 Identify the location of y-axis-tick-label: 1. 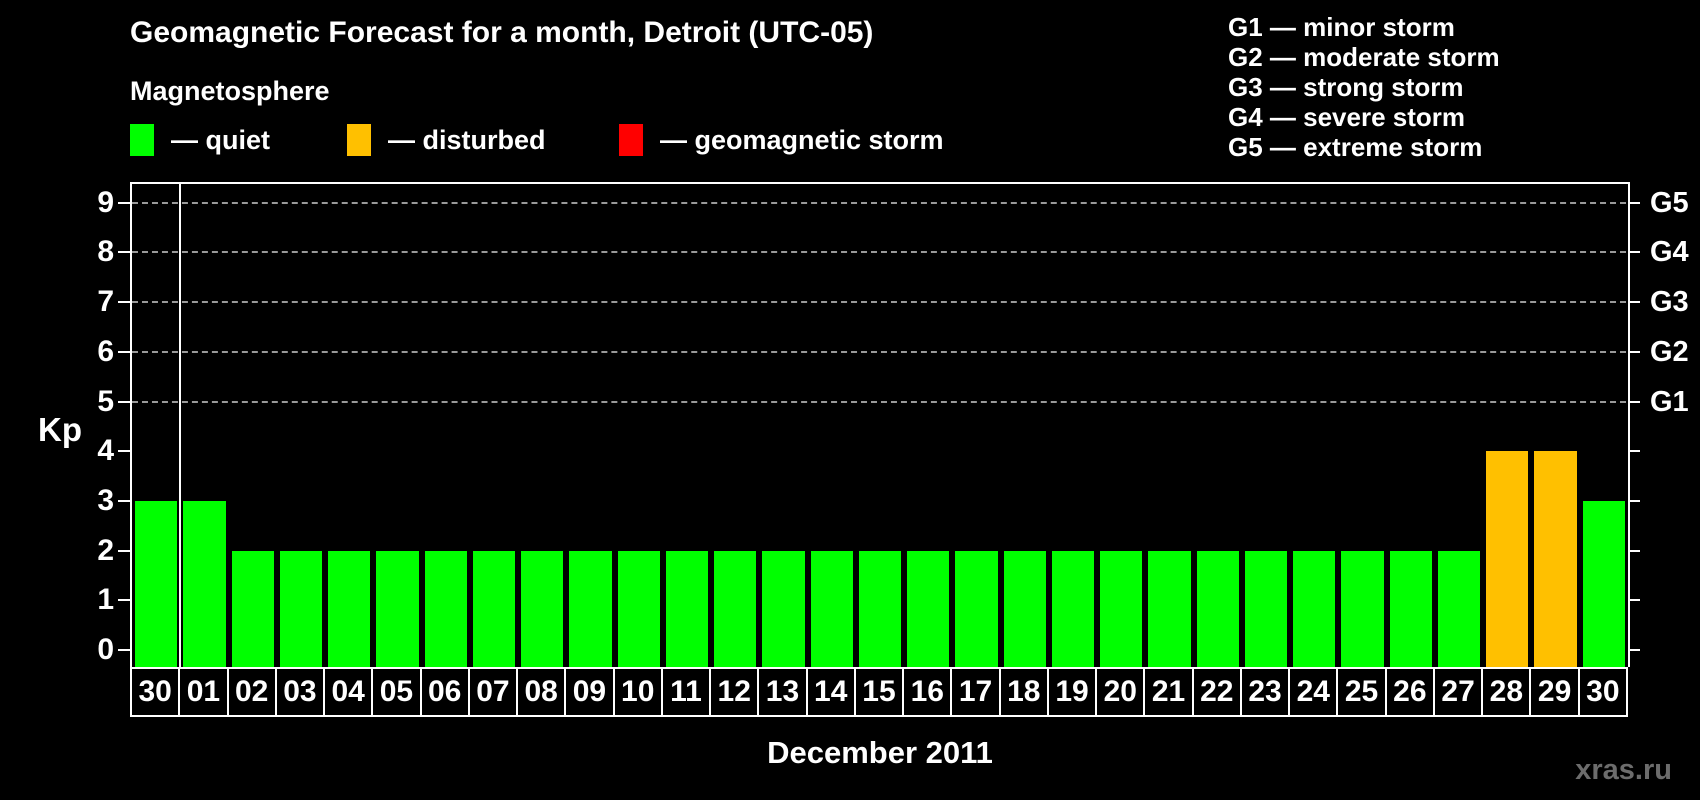
(105, 600).